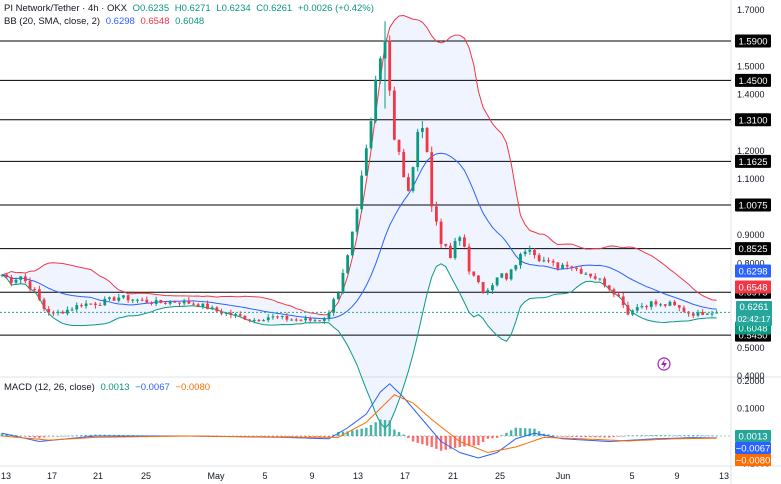 The image size is (781, 484). Describe the element at coordinates (751, 66) in the screenshot. I see `price-tick-label: 1.5000` at that location.